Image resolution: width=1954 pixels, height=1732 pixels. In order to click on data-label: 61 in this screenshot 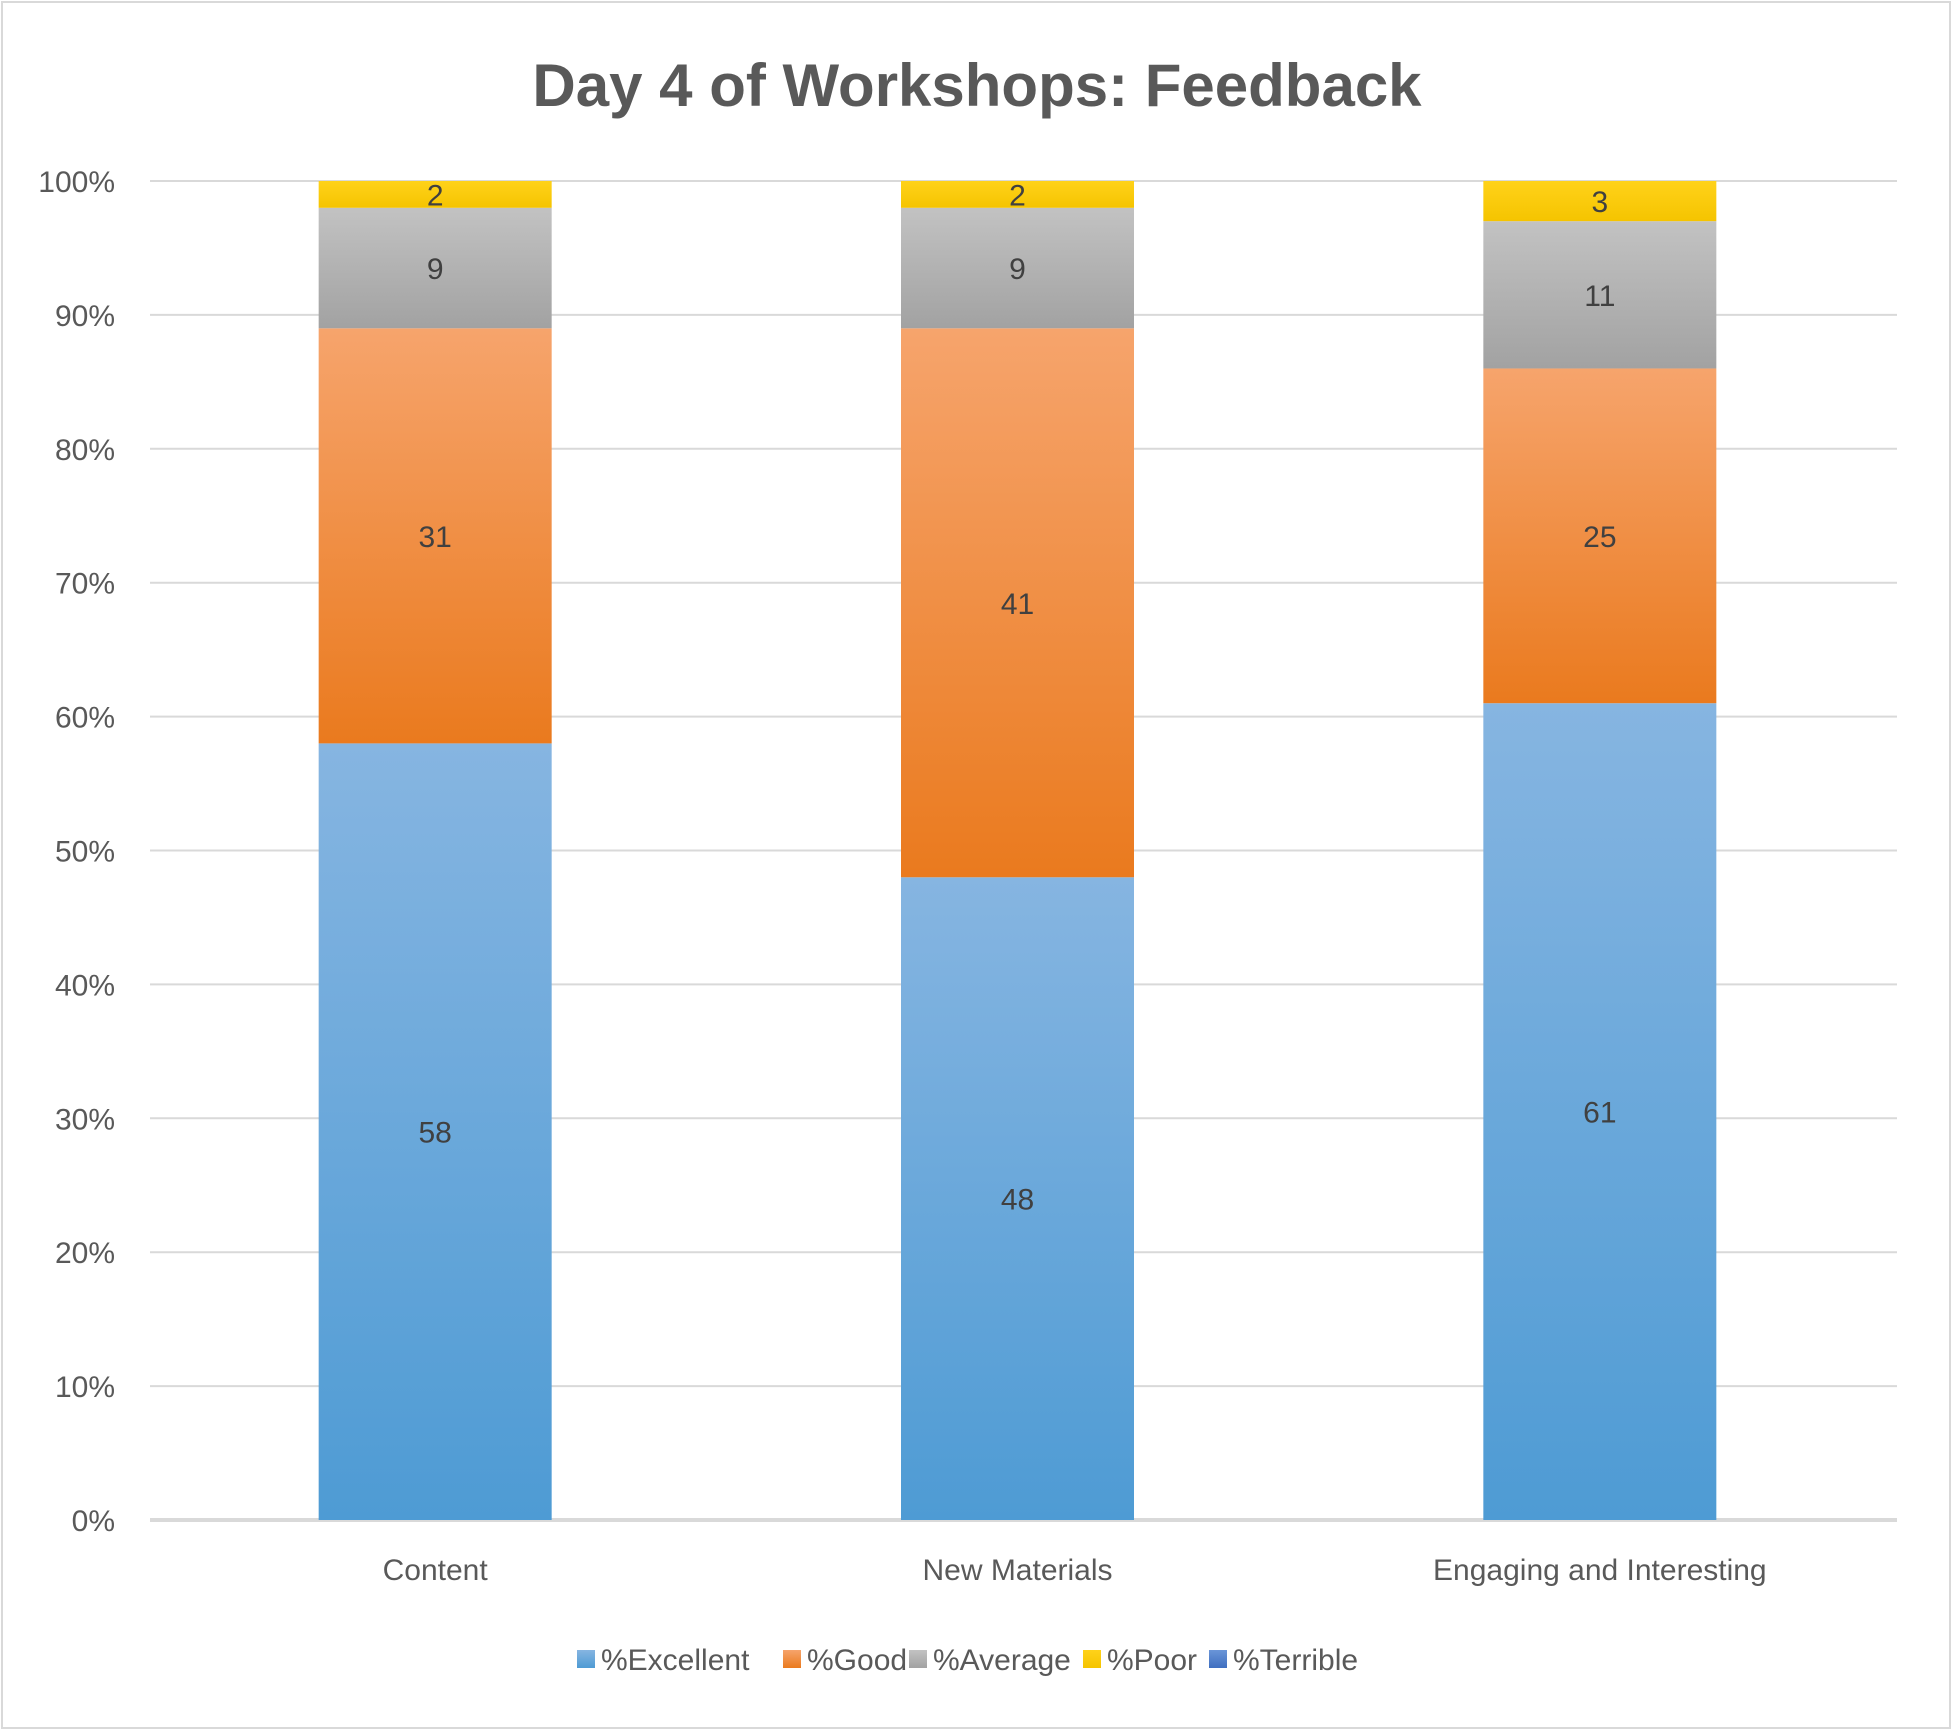, I will do `click(1599, 1113)`.